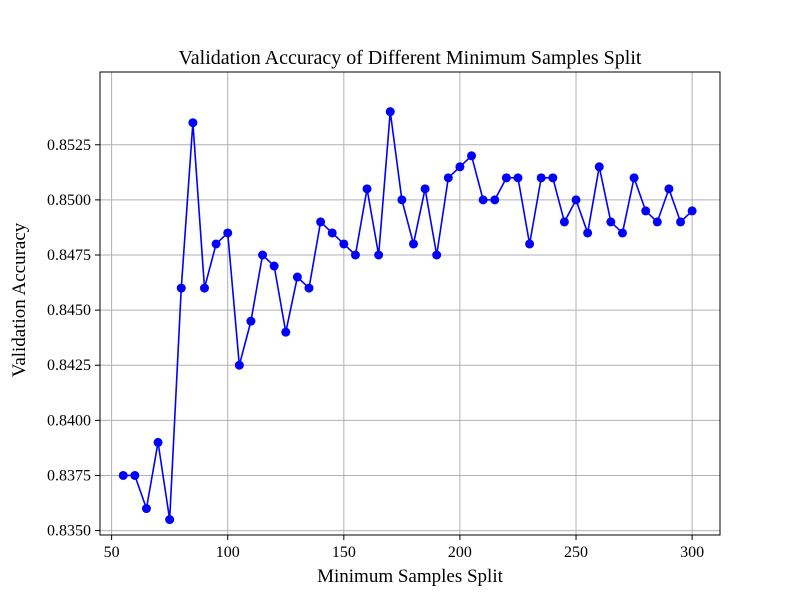 This screenshot has height=600, width=800. I want to click on y-tick-label: 0.8525, so click(69, 145).